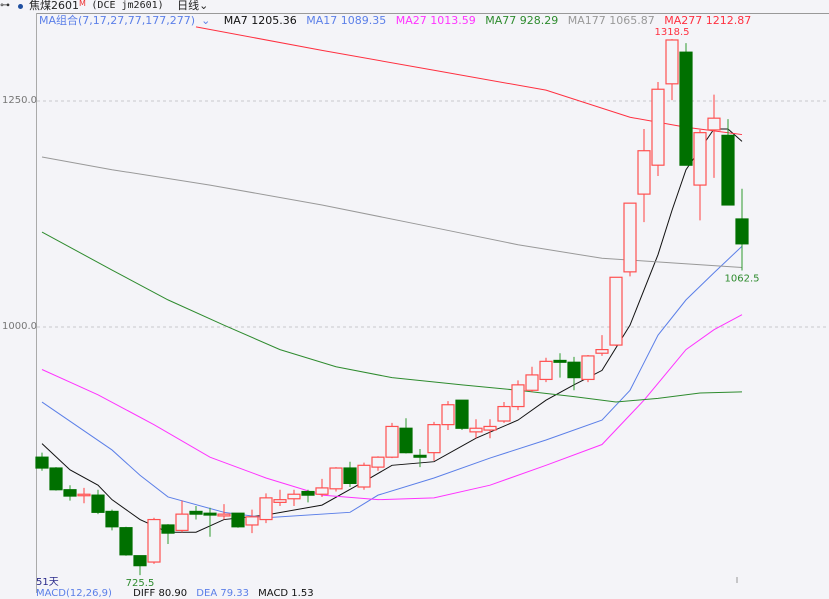 This screenshot has width=829, height=599. Describe the element at coordinates (672, 32) in the screenshot. I see `price-annotation-1318.5: 1318.5` at that location.